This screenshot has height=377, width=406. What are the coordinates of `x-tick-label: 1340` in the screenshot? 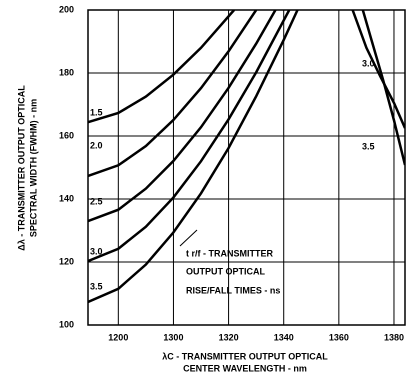 It's located at (284, 337).